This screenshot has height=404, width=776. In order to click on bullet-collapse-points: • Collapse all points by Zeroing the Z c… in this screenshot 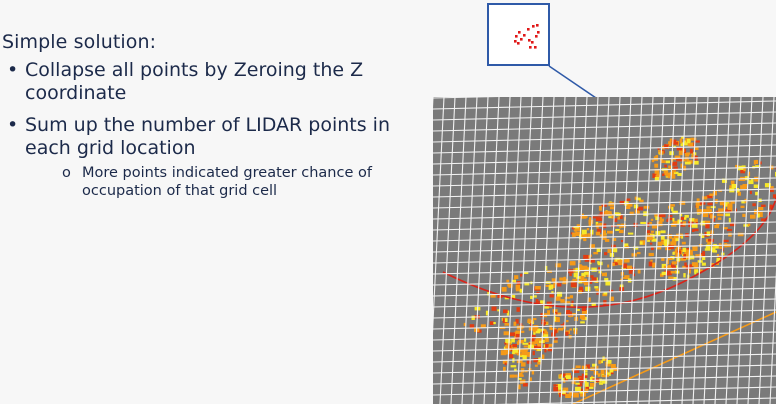, I will do `click(210, 82)`.